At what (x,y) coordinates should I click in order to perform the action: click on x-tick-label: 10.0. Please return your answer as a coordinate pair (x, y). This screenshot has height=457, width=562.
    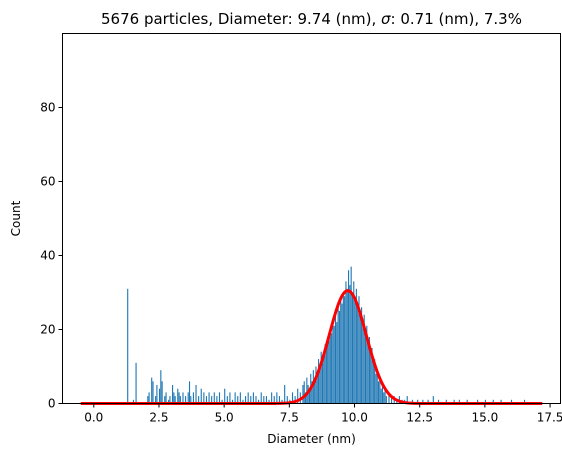
    Looking at the image, I should click on (354, 418).